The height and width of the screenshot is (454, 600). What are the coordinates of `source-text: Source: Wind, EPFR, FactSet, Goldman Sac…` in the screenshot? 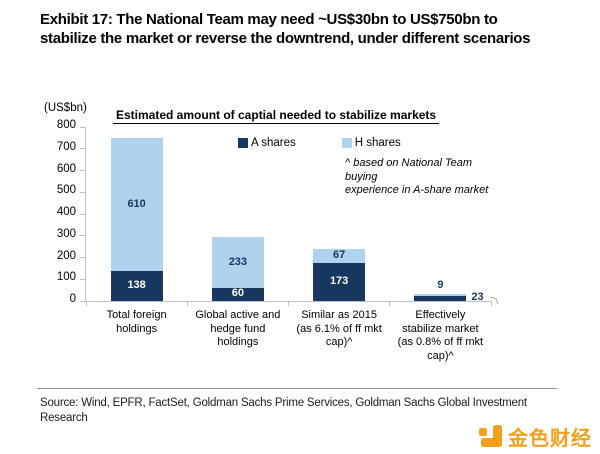 It's located at (283, 410).